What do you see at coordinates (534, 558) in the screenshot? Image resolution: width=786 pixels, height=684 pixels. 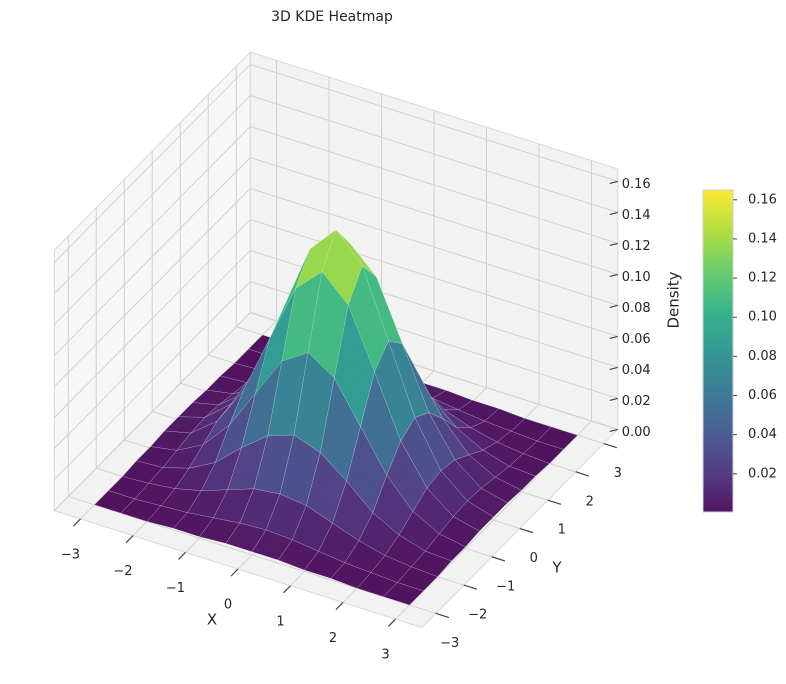 I see `y-tick-label: 0` at bounding box center [534, 558].